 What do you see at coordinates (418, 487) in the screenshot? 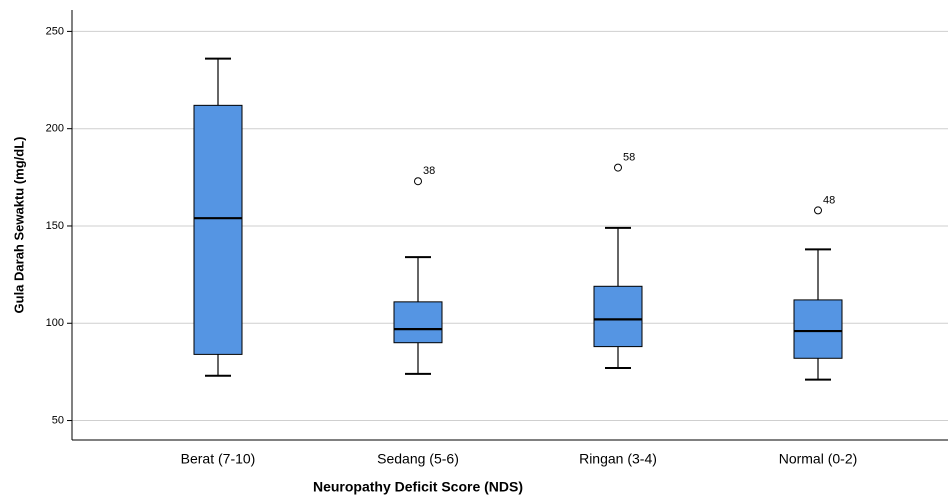
I see `x-axis-title: Neuropathy Deficit Score (NDS)` at bounding box center [418, 487].